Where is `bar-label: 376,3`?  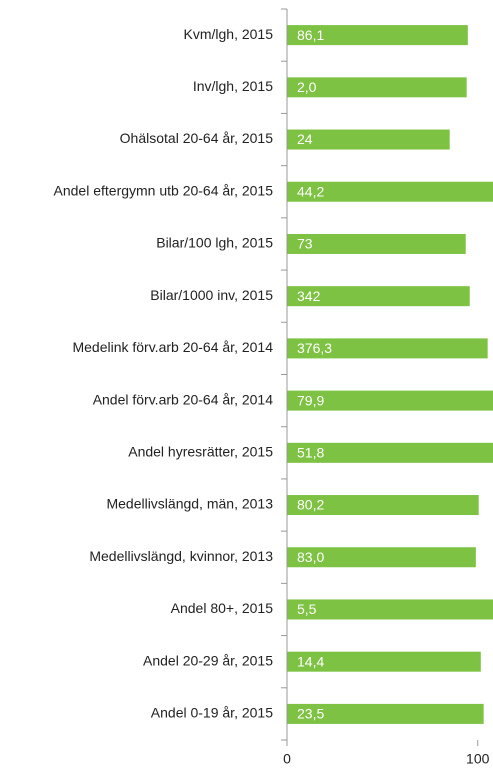
bar-label: 376,3 is located at coordinates (314, 348).